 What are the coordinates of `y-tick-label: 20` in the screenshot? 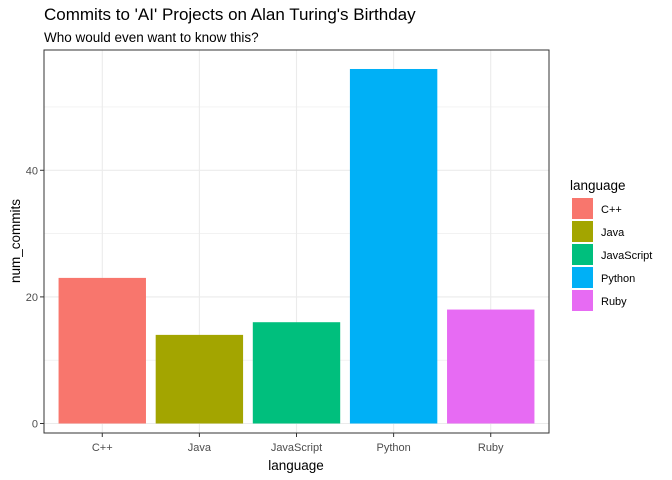 It's located at (32, 298).